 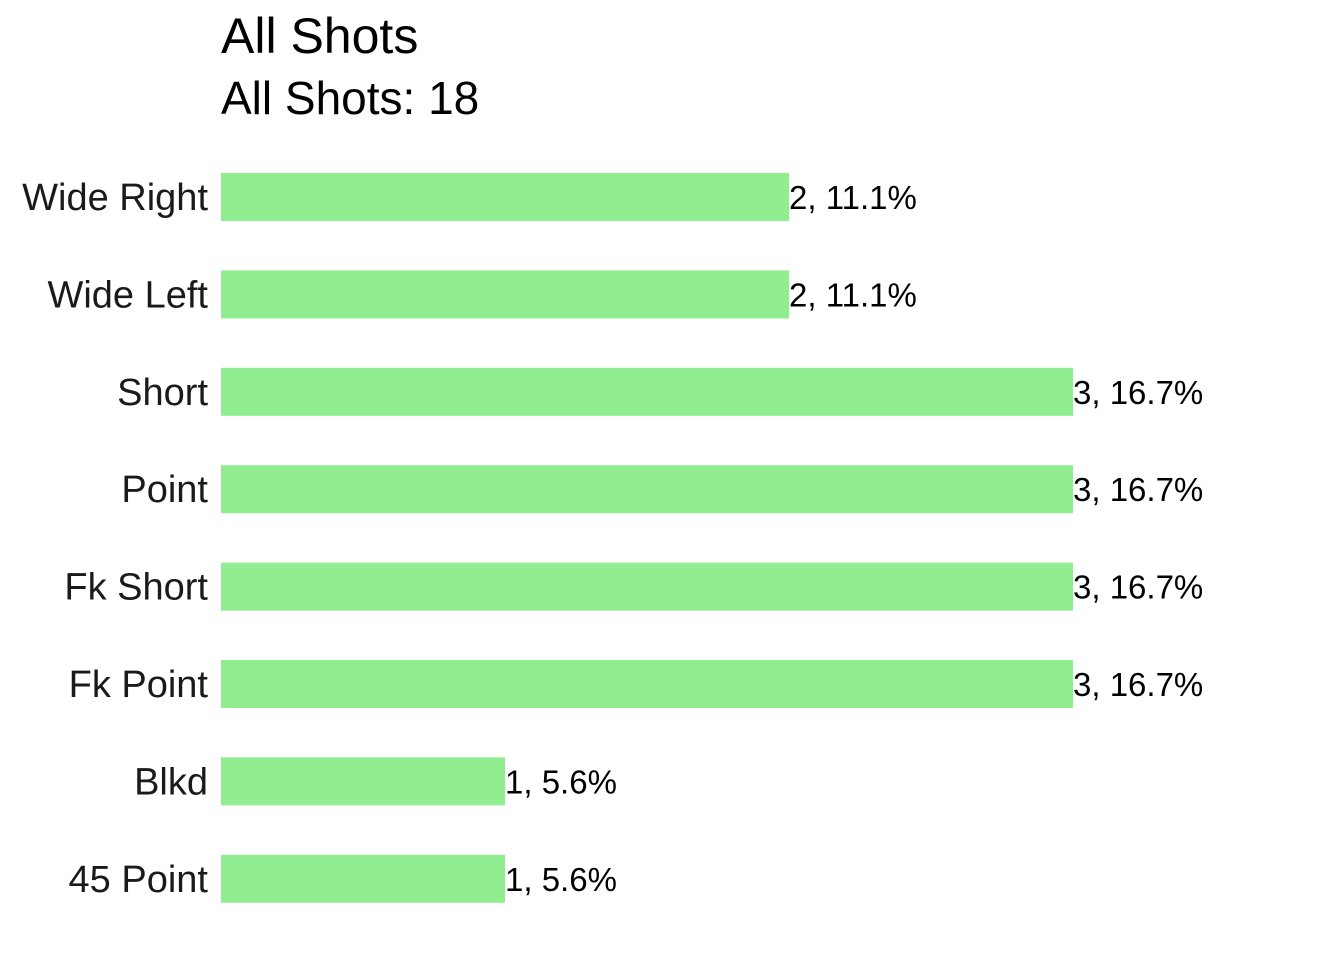 What do you see at coordinates (136, 588) in the screenshot?
I see `category-label: Fk Short` at bounding box center [136, 588].